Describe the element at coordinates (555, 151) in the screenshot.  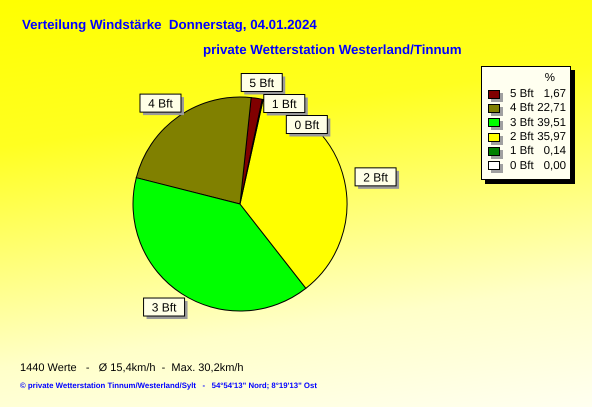
I see `data-label: 0,14` at that location.